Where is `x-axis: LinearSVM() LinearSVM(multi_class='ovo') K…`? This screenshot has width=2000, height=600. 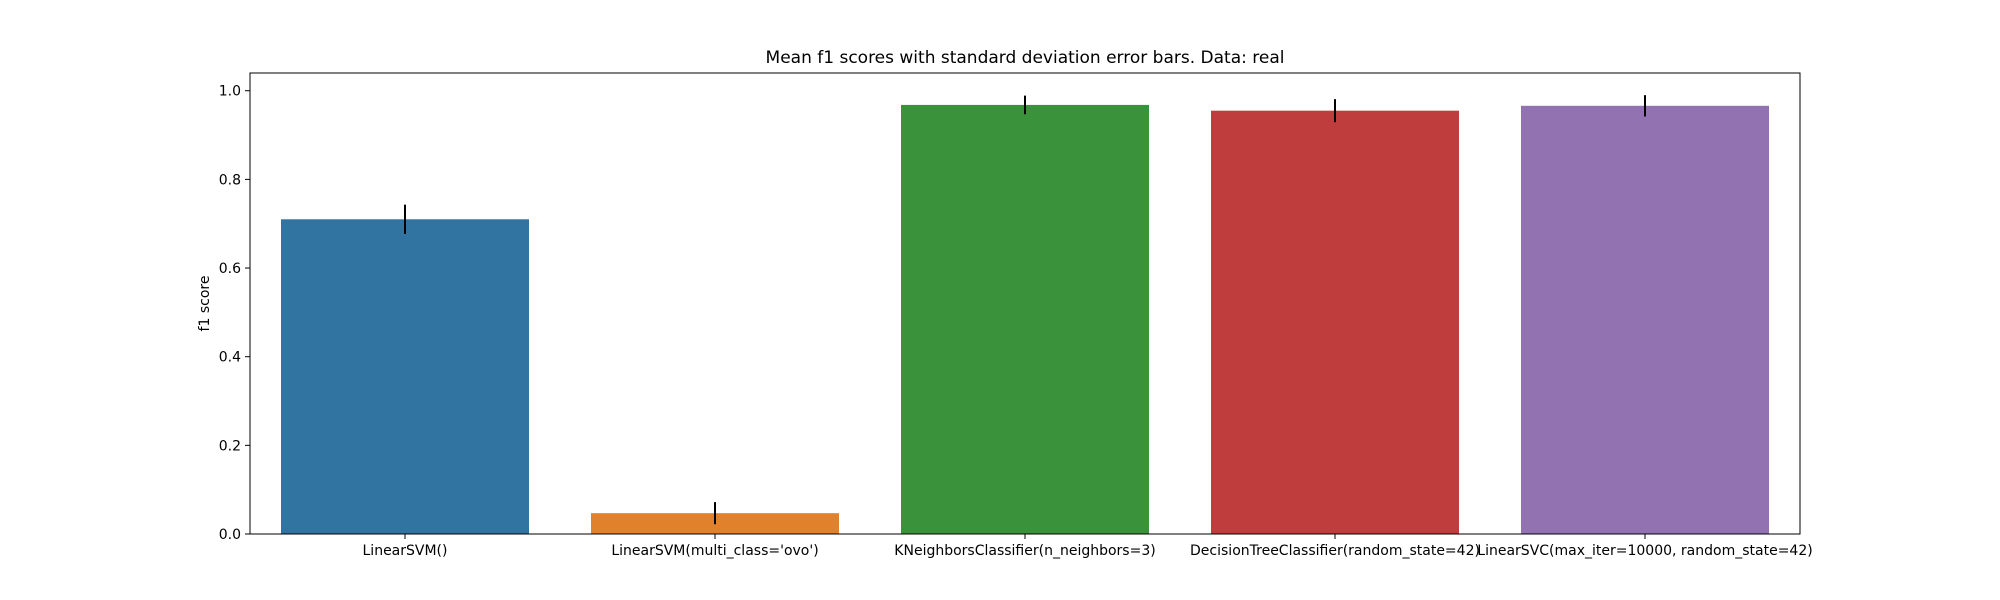 x-axis: LinearSVM() LinearSVM(multi_class='ovo') K… is located at coordinates (1088, 546).